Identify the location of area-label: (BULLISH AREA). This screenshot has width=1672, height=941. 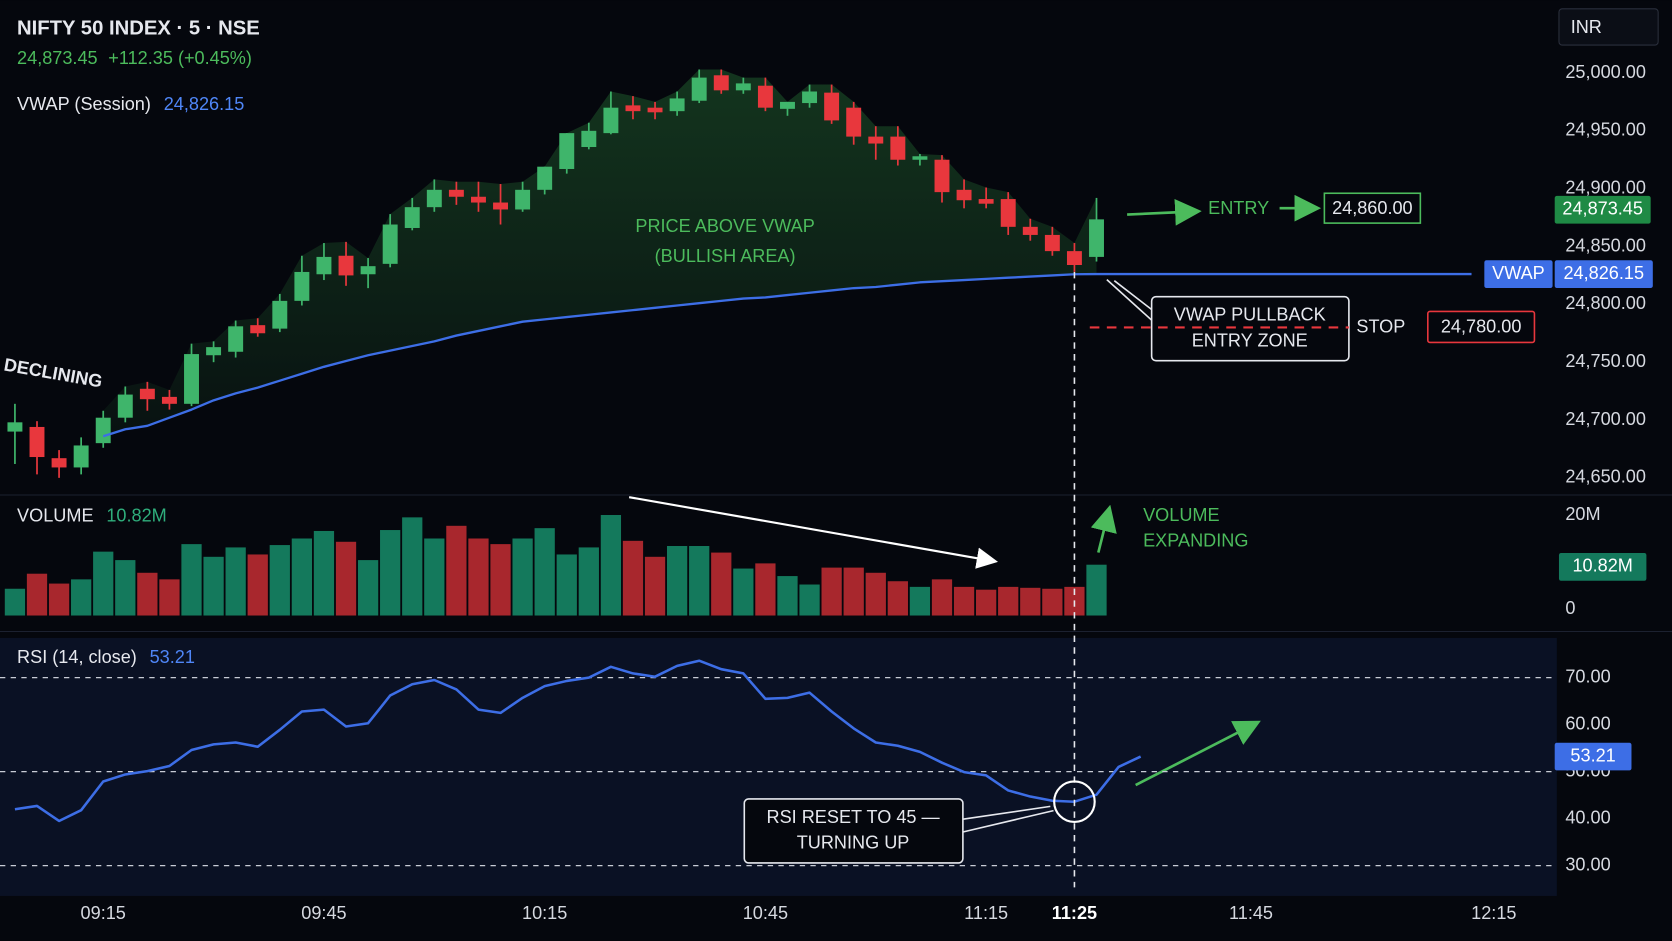
(725, 256).